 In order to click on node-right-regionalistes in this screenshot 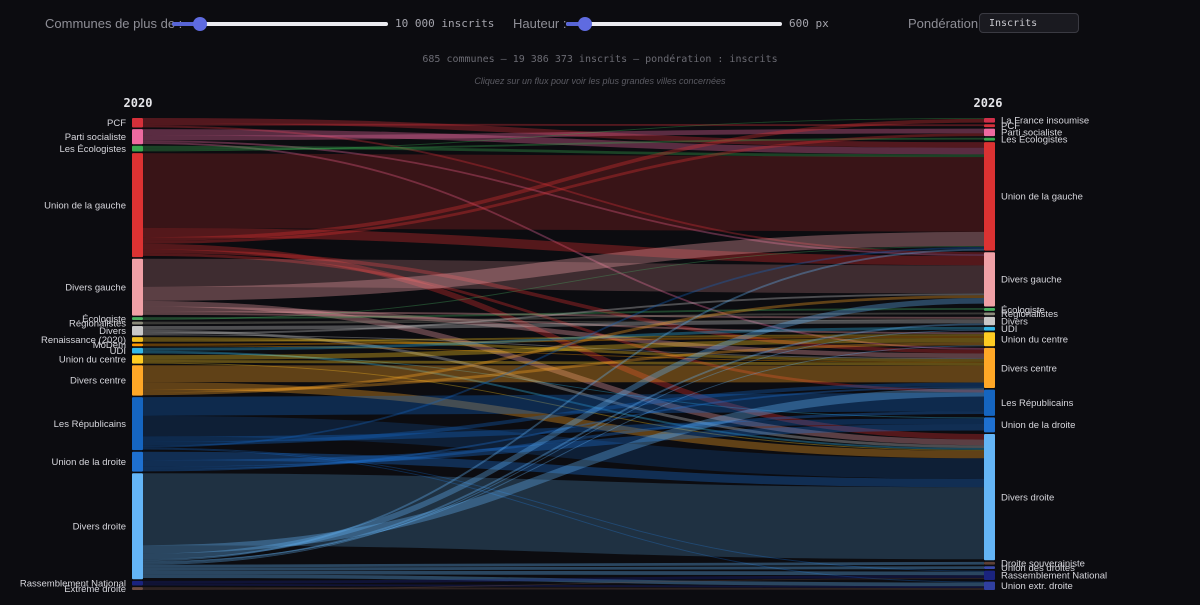, I will do `click(989, 314)`.